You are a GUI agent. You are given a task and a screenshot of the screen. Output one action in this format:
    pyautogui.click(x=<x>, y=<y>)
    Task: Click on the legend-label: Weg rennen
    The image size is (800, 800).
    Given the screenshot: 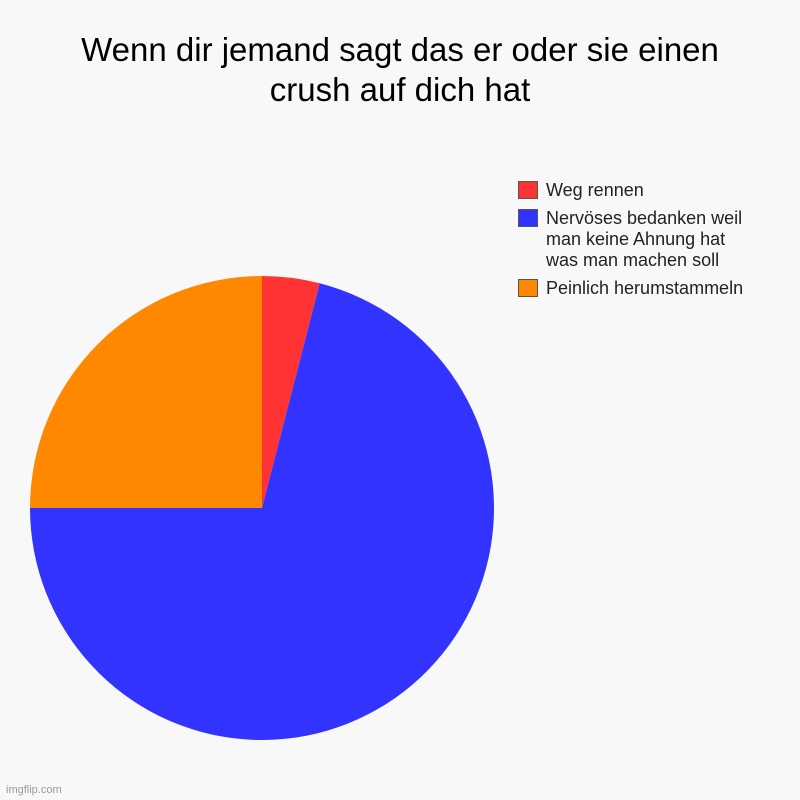 What is the action you would take?
    pyautogui.click(x=595, y=190)
    